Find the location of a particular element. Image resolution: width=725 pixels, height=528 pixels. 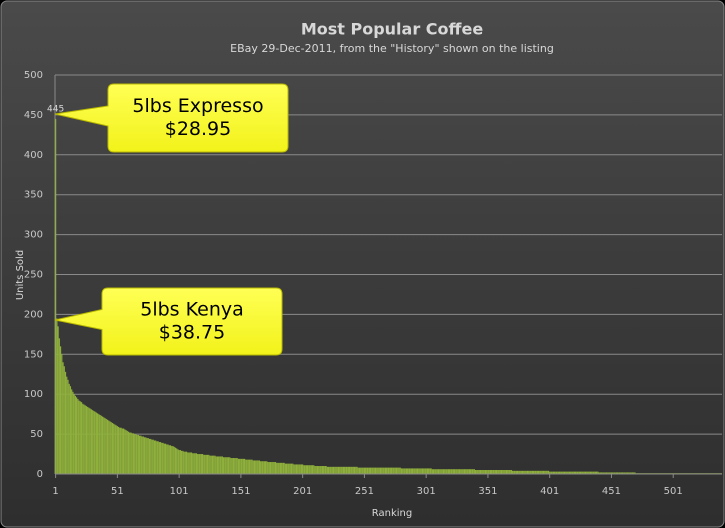

y-tick-label: 300 is located at coordinates (33, 235).